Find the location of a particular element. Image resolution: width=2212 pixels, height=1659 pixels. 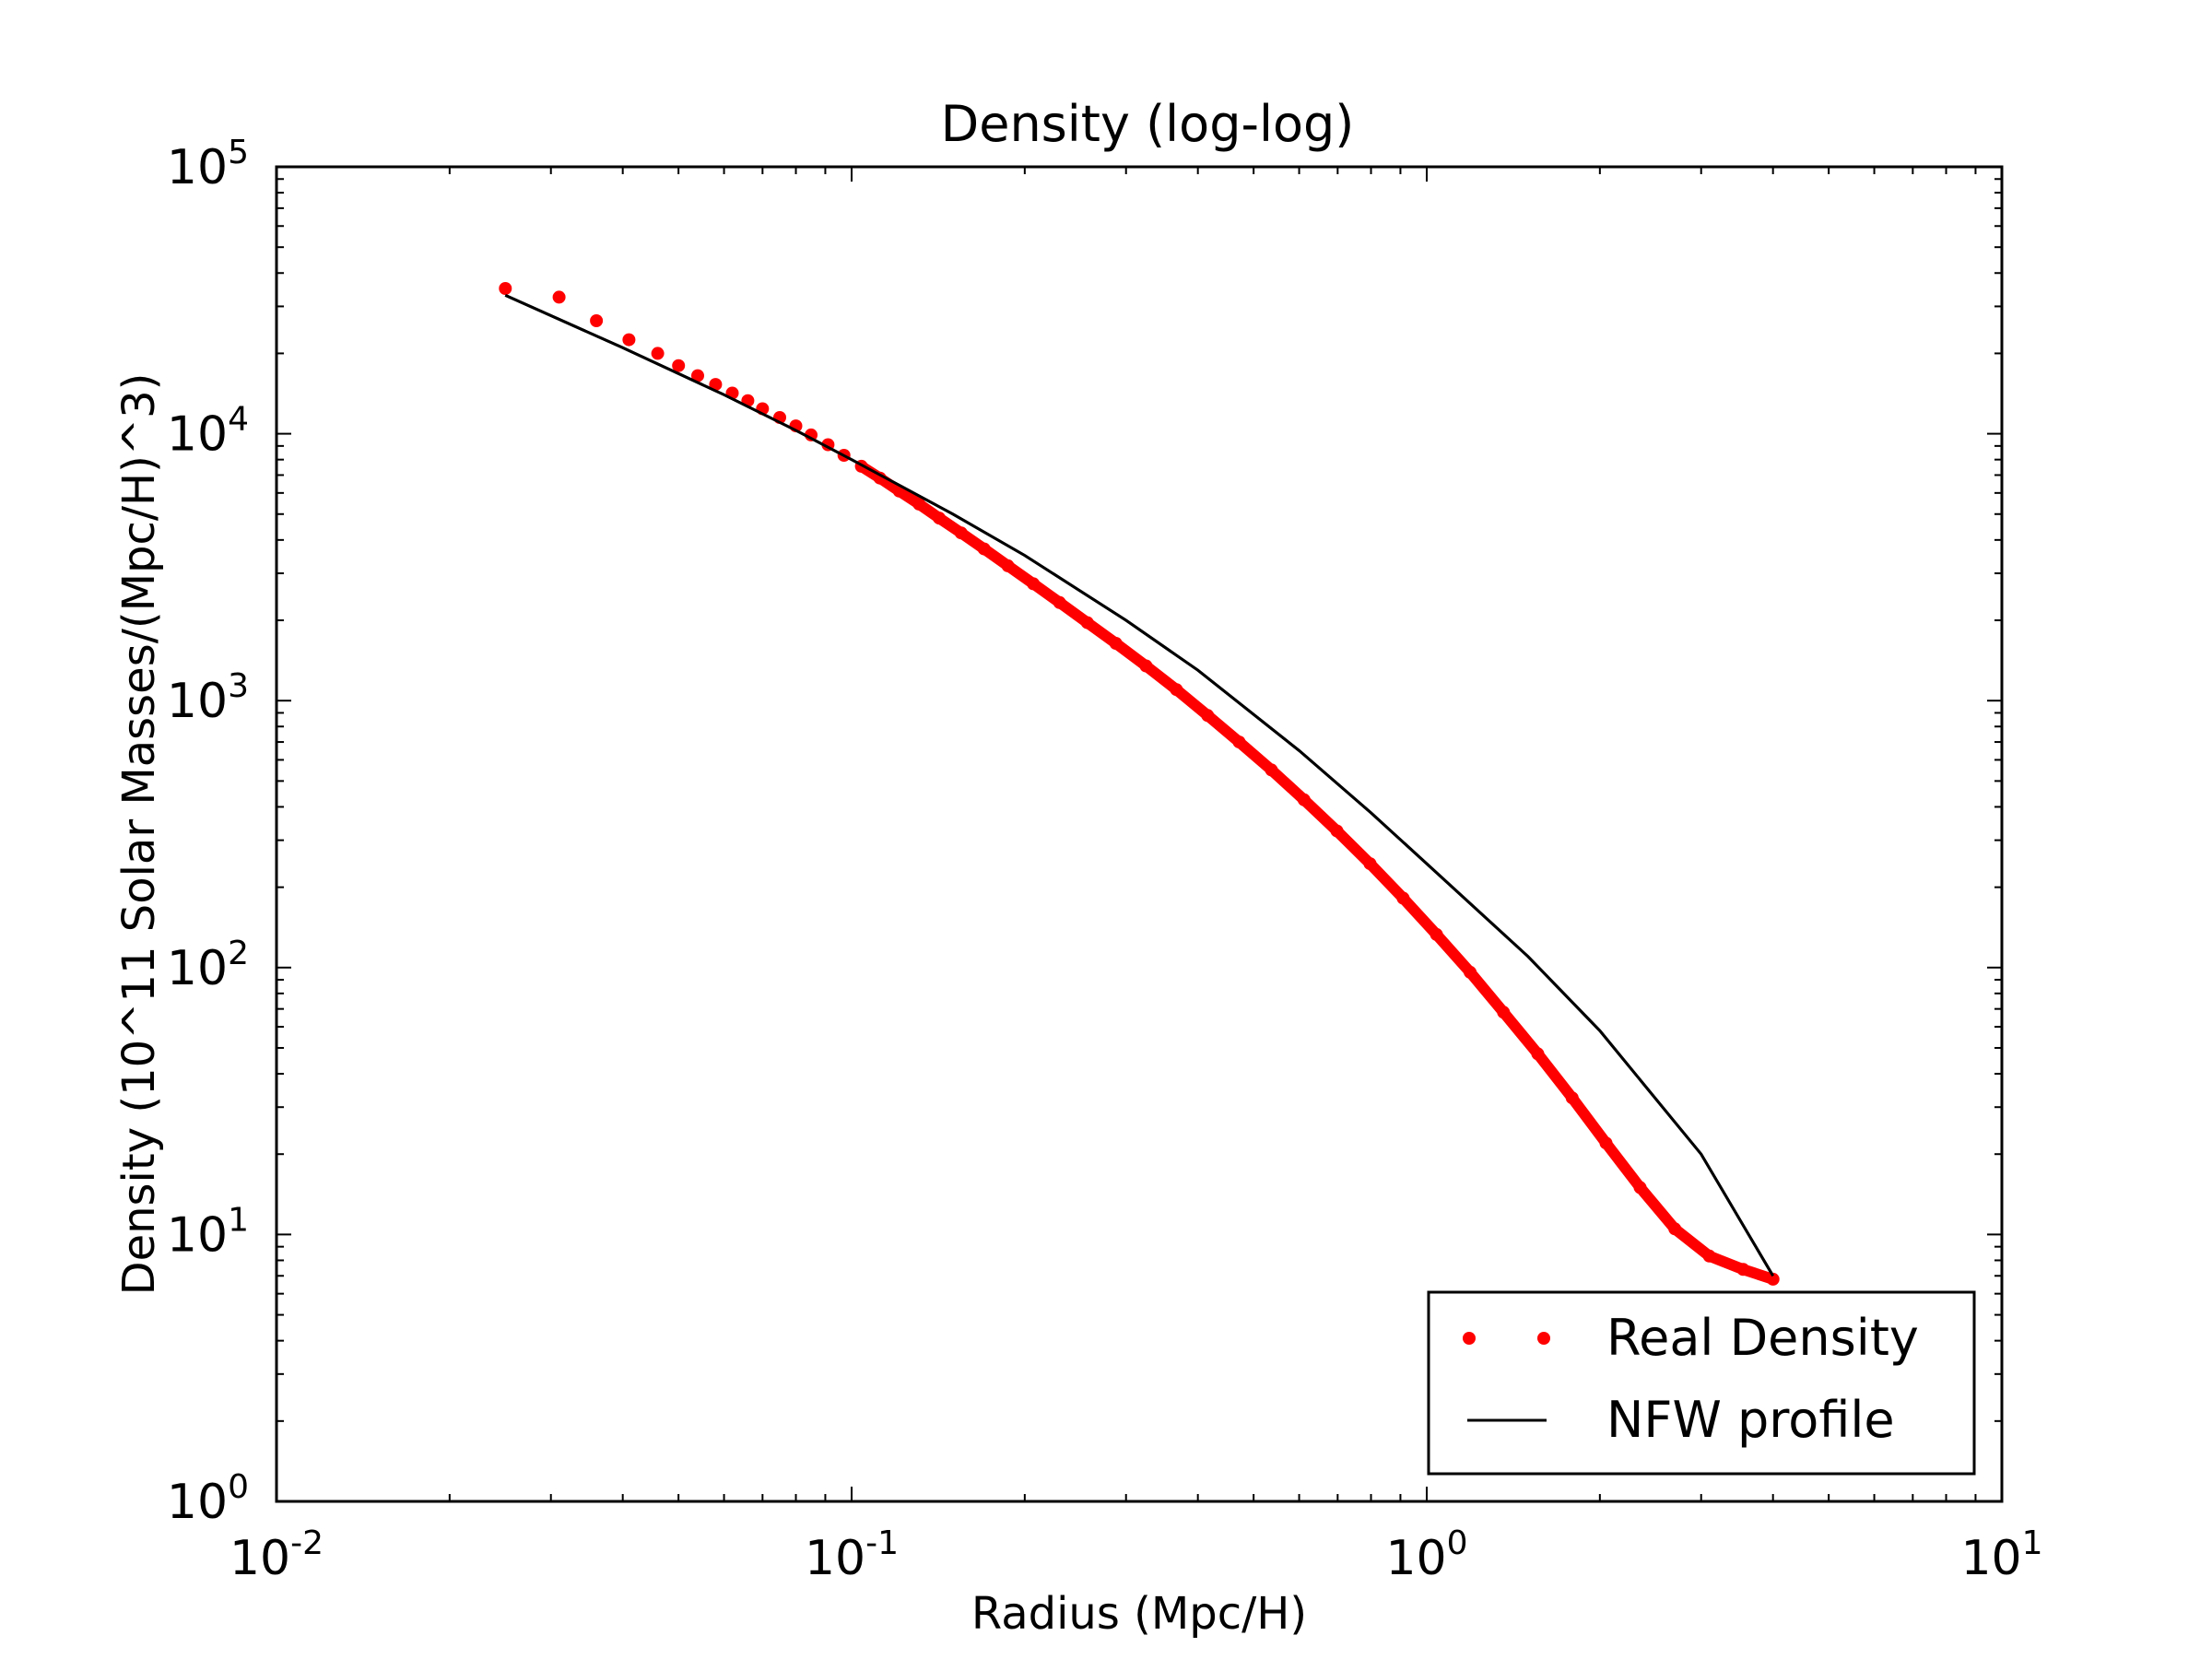

y-tick-labels: 100 101 102 103 104 105 is located at coordinates (208, 832).